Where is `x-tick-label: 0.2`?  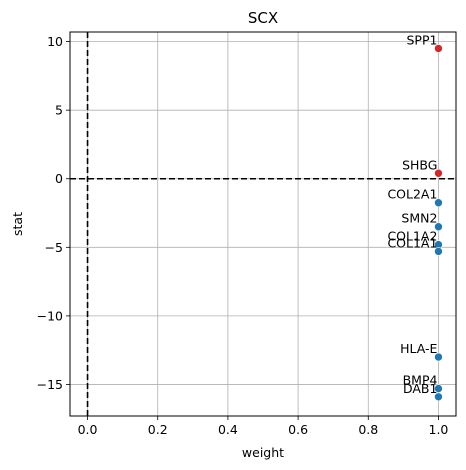 x-tick-label: 0.2 is located at coordinates (158, 429).